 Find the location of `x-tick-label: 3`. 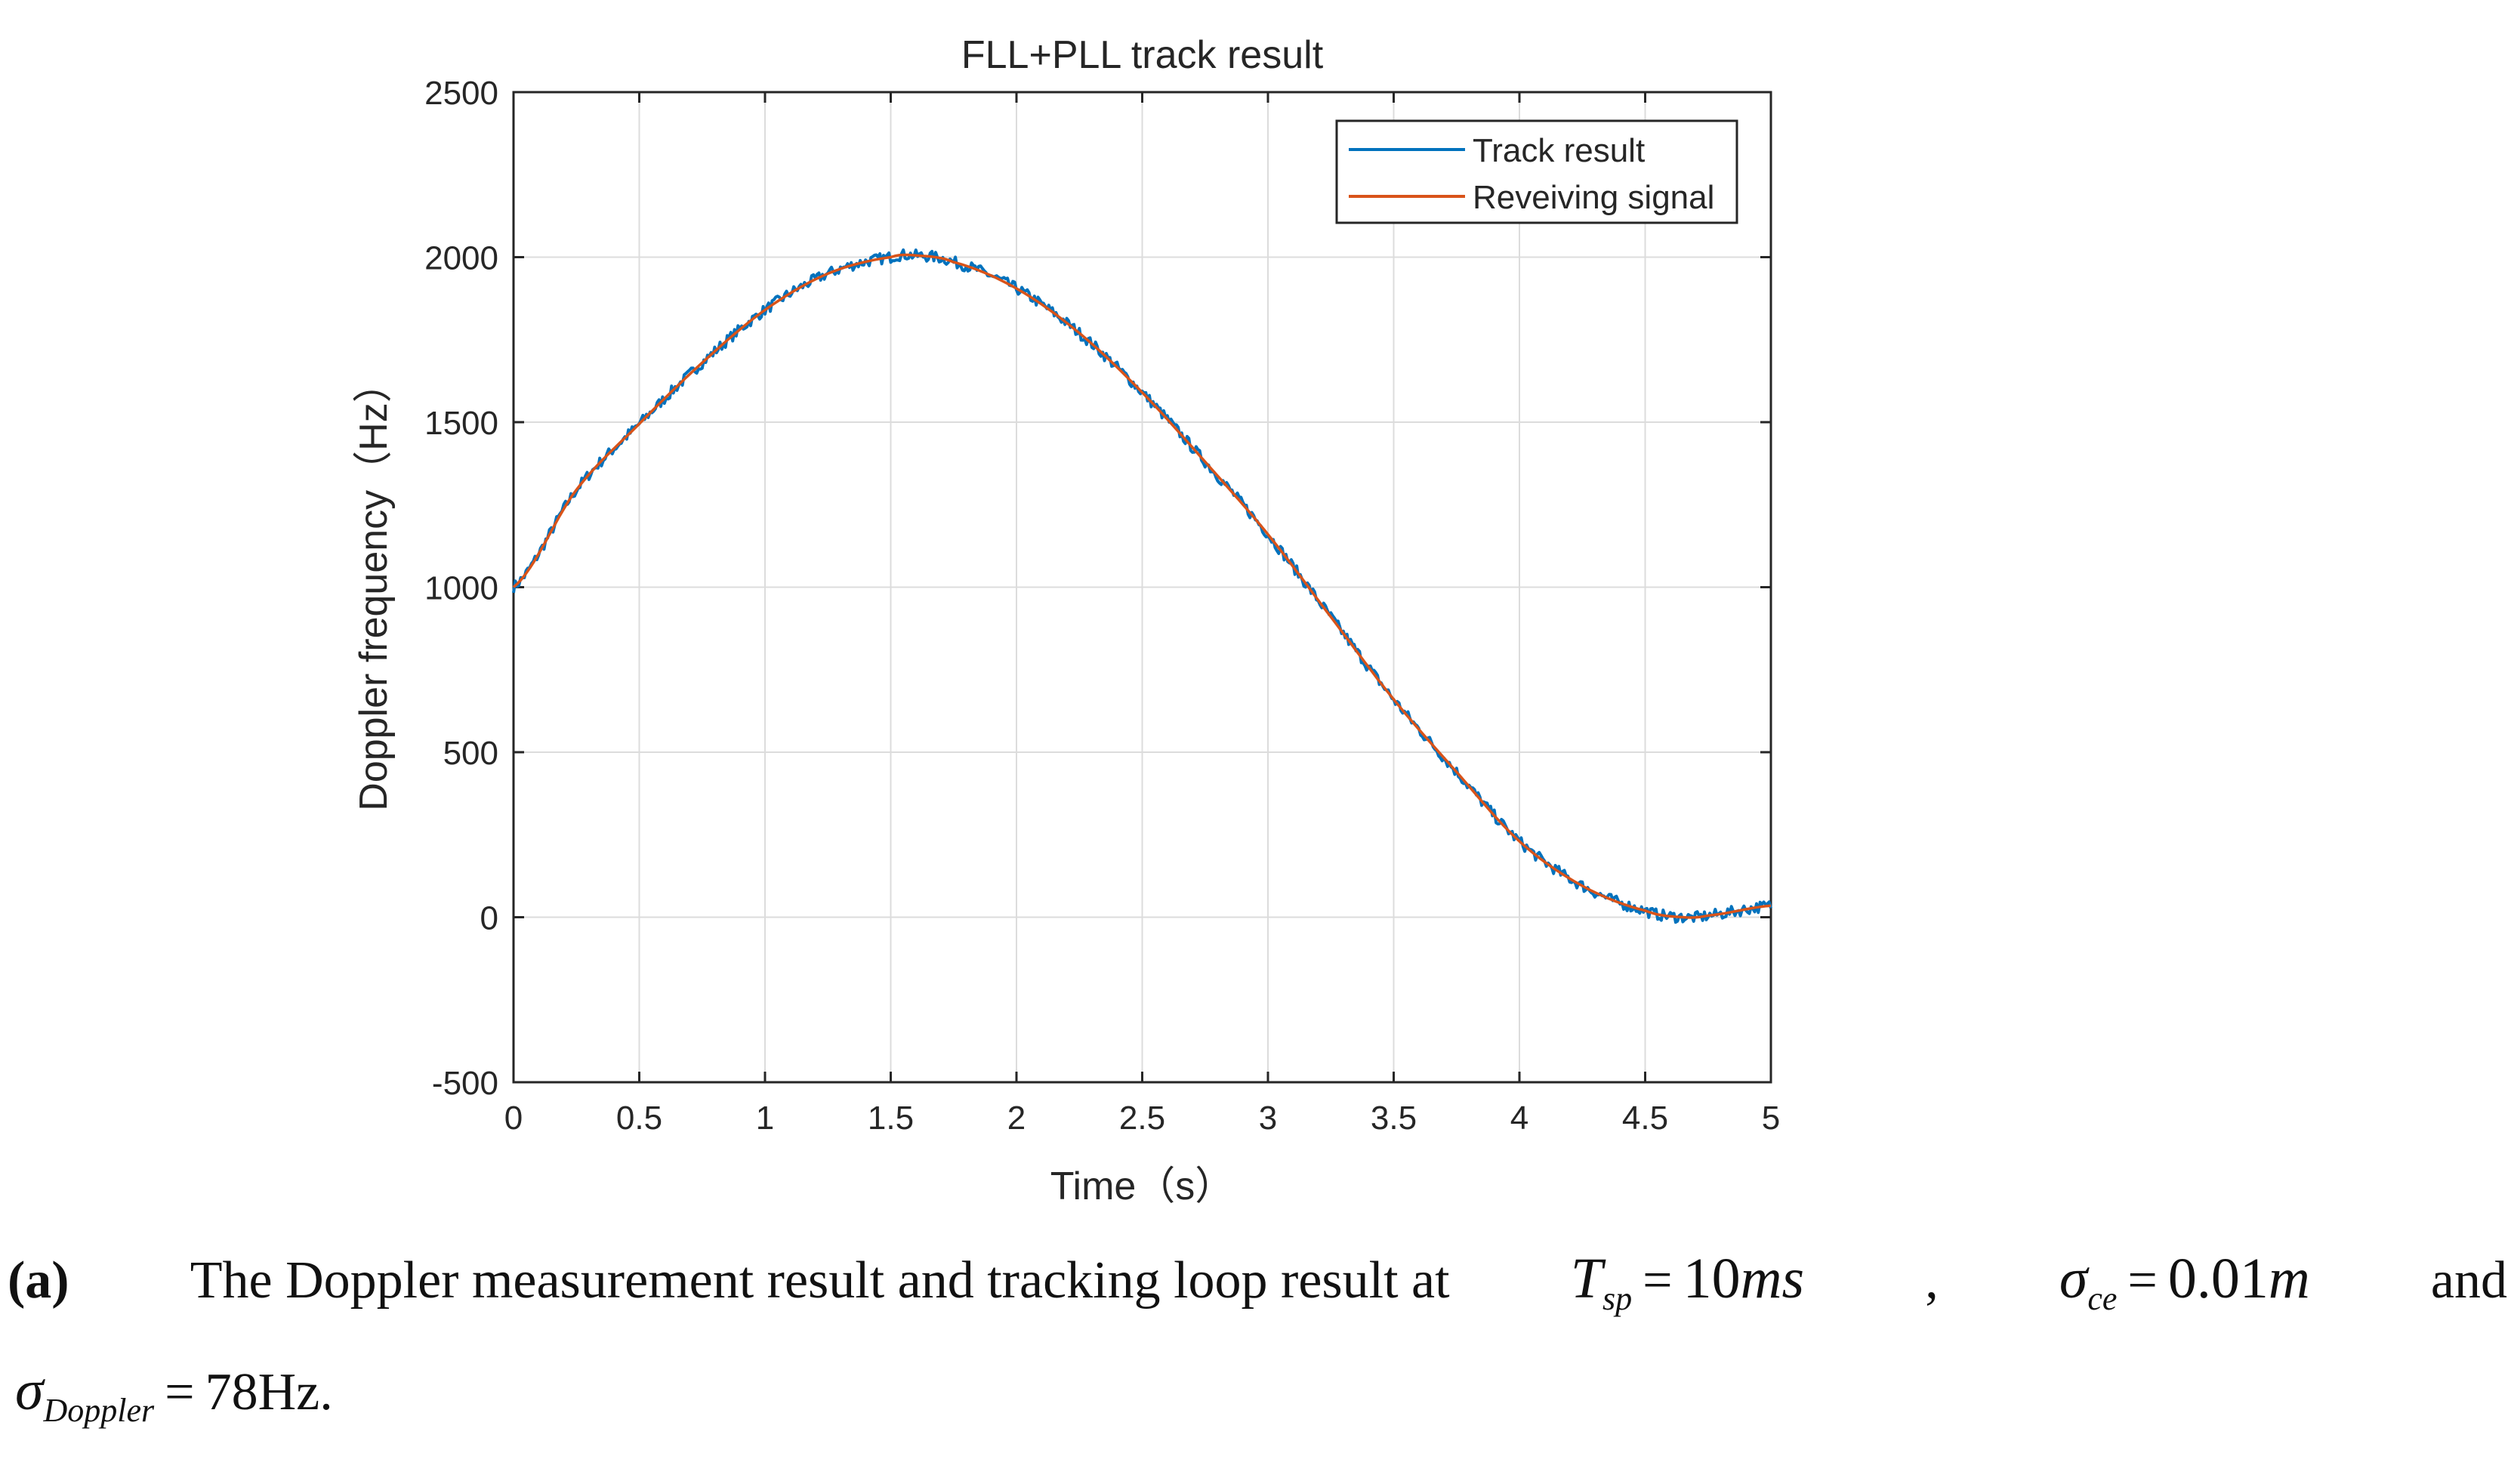

x-tick-label: 3 is located at coordinates (1268, 1118).